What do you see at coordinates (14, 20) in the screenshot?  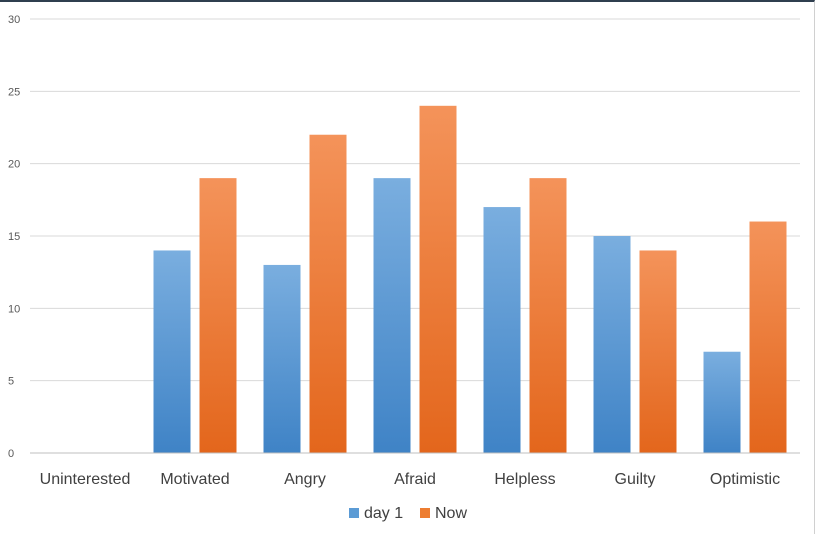 I see `y-tick-label: 30` at bounding box center [14, 20].